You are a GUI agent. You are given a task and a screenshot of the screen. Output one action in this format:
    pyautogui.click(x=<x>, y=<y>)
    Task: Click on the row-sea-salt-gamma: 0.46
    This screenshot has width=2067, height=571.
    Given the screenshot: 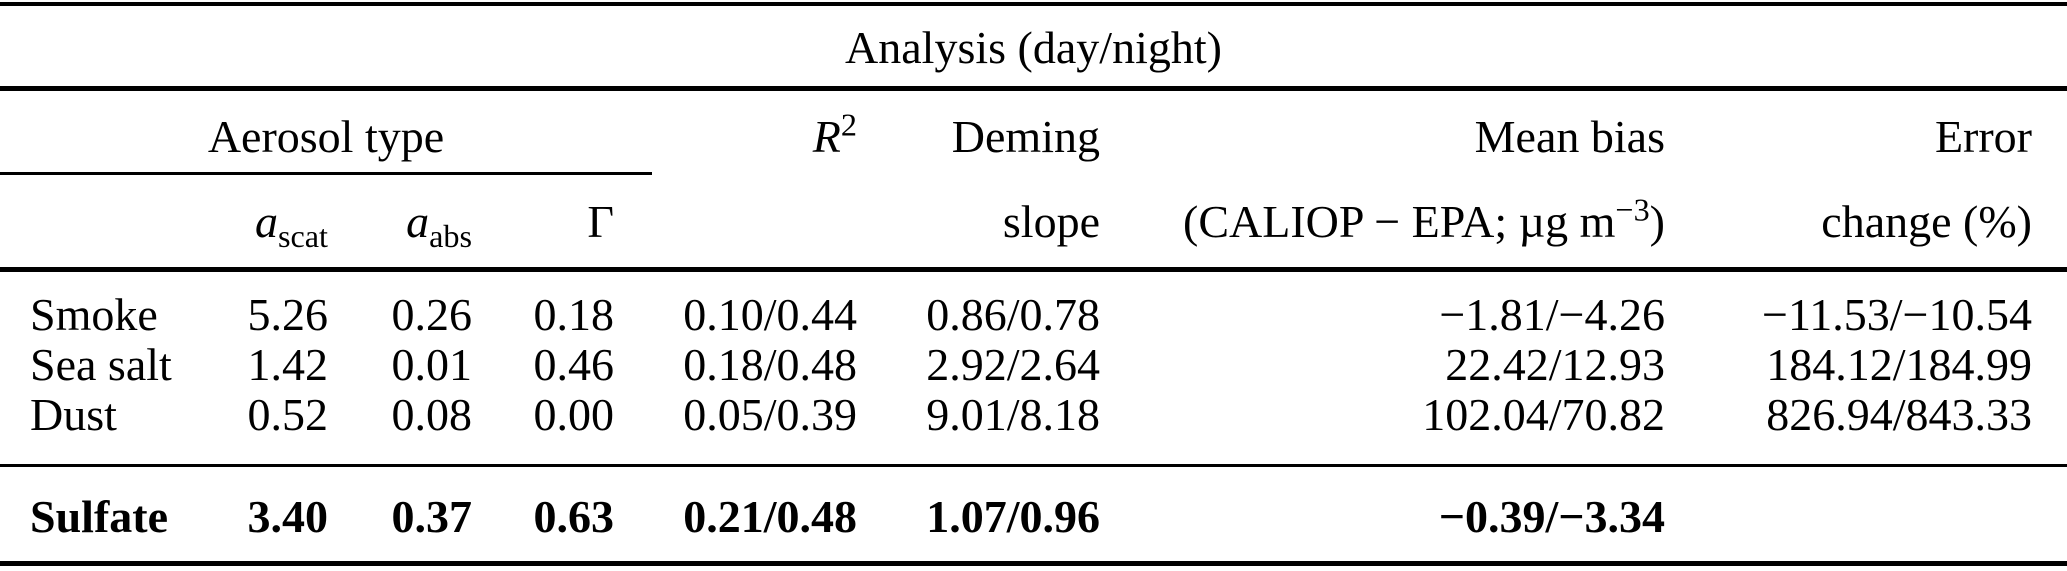 What is the action you would take?
    pyautogui.click(x=574, y=364)
    